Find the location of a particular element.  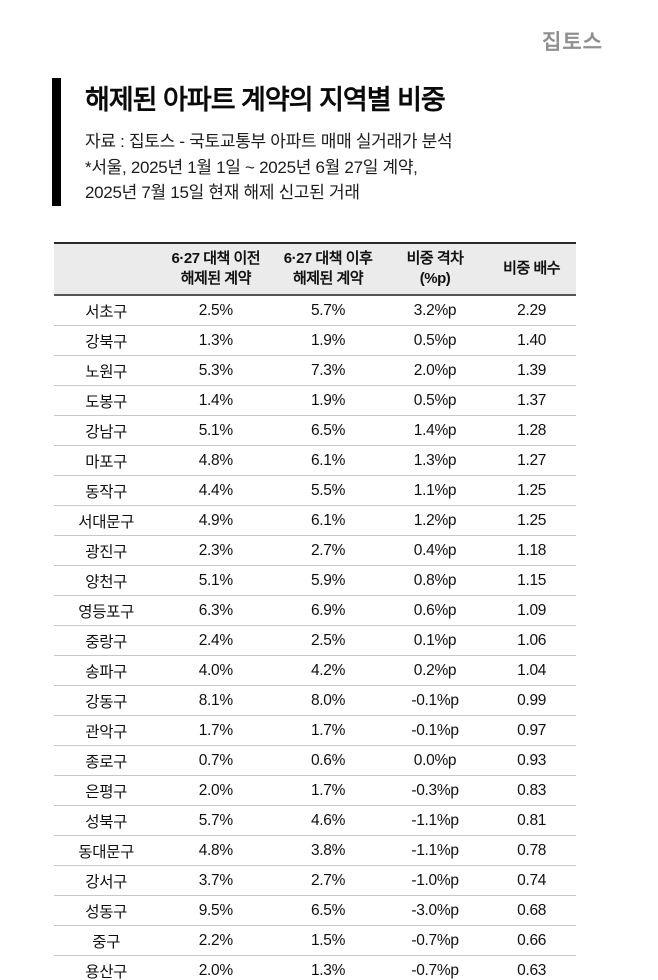

cell-value: 5.9% is located at coordinates (328, 580).